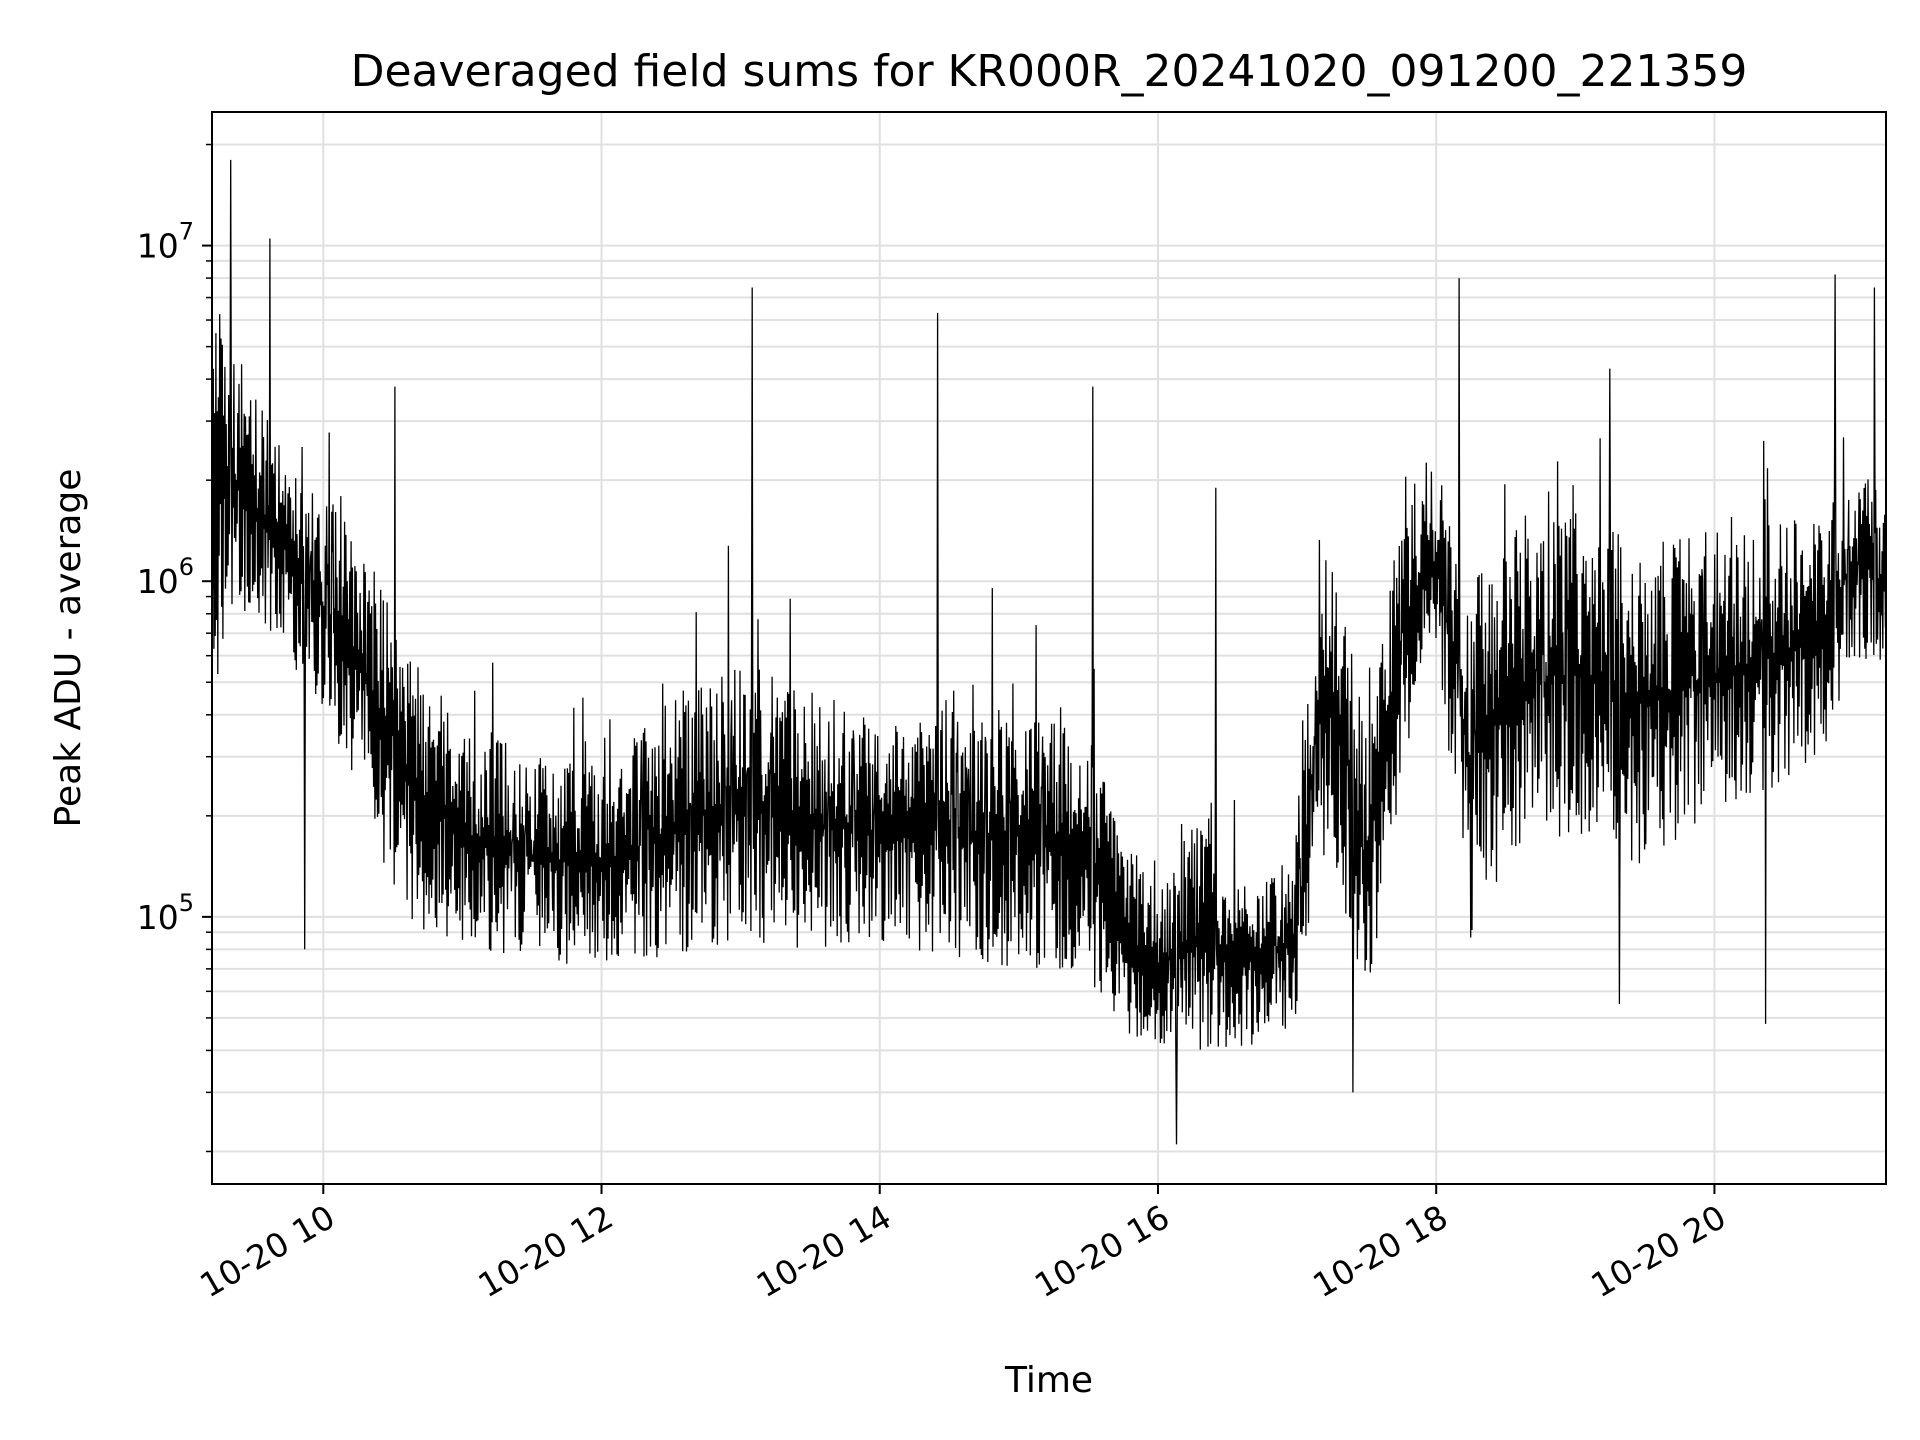 This screenshot has width=1920, height=1440. I want to click on y-tick-label: 10⁷, so click(165, 242).